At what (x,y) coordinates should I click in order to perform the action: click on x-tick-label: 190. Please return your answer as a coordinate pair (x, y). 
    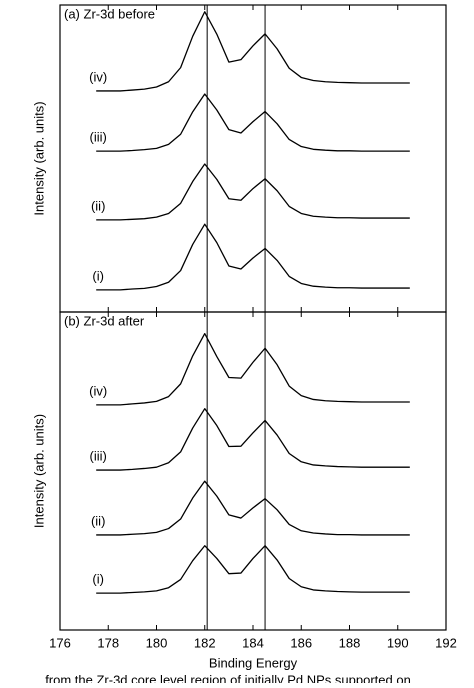
    Looking at the image, I should click on (398, 642).